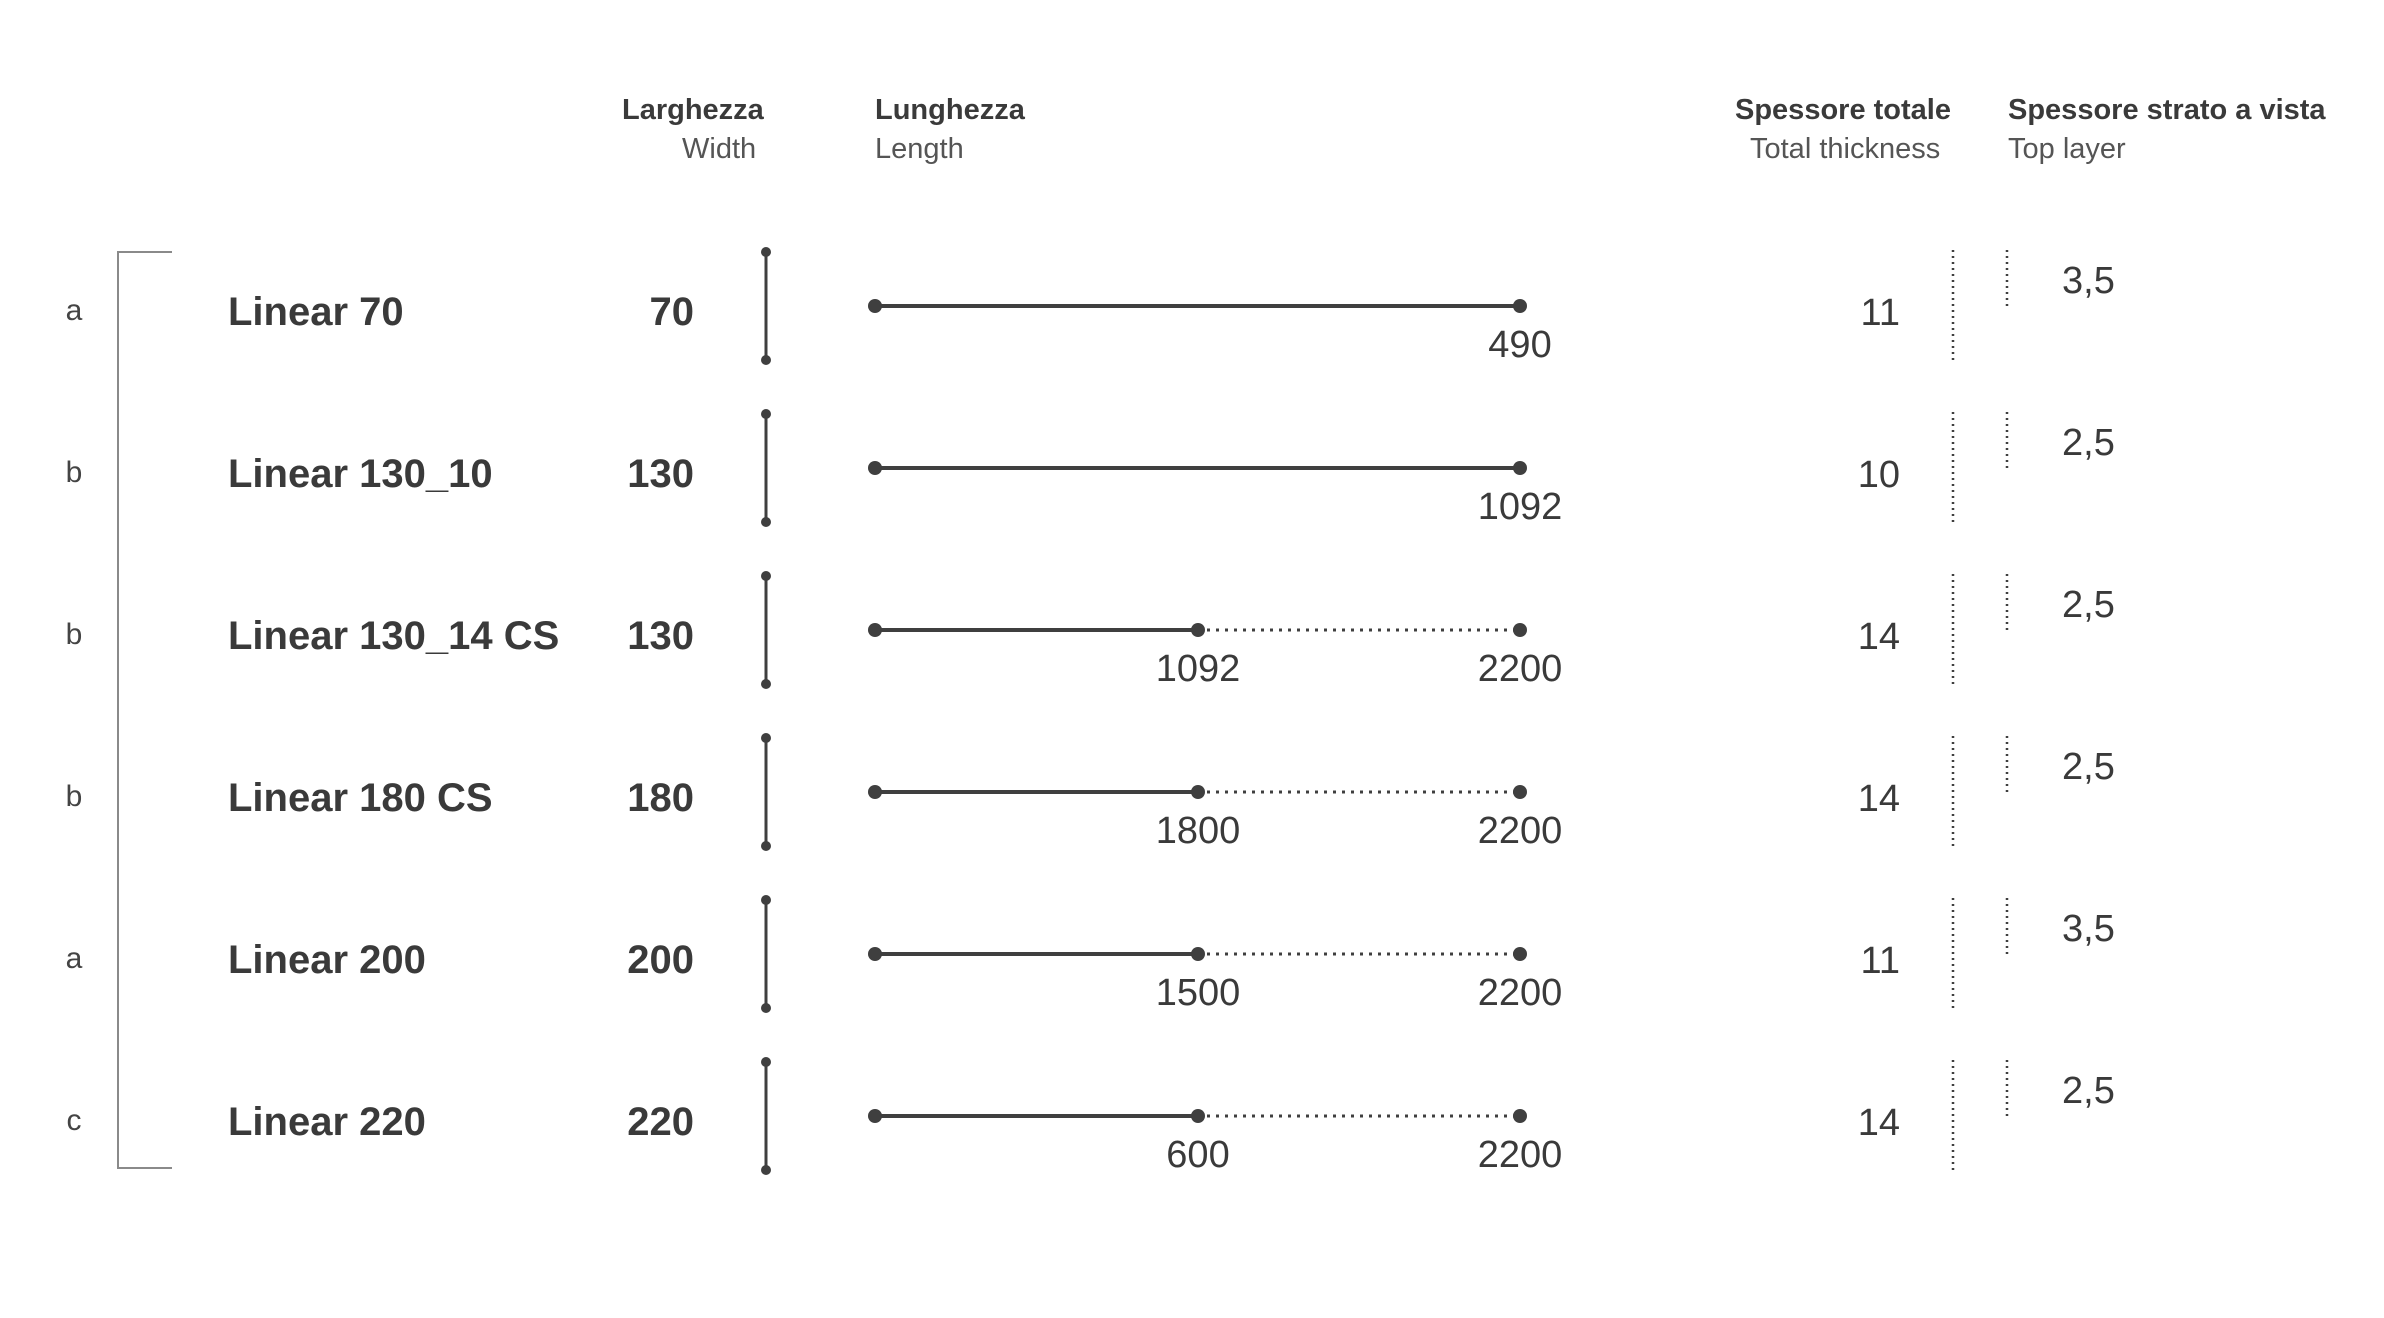 The image size is (2384, 1318). I want to click on thickness-value: 10, so click(1878, 475).